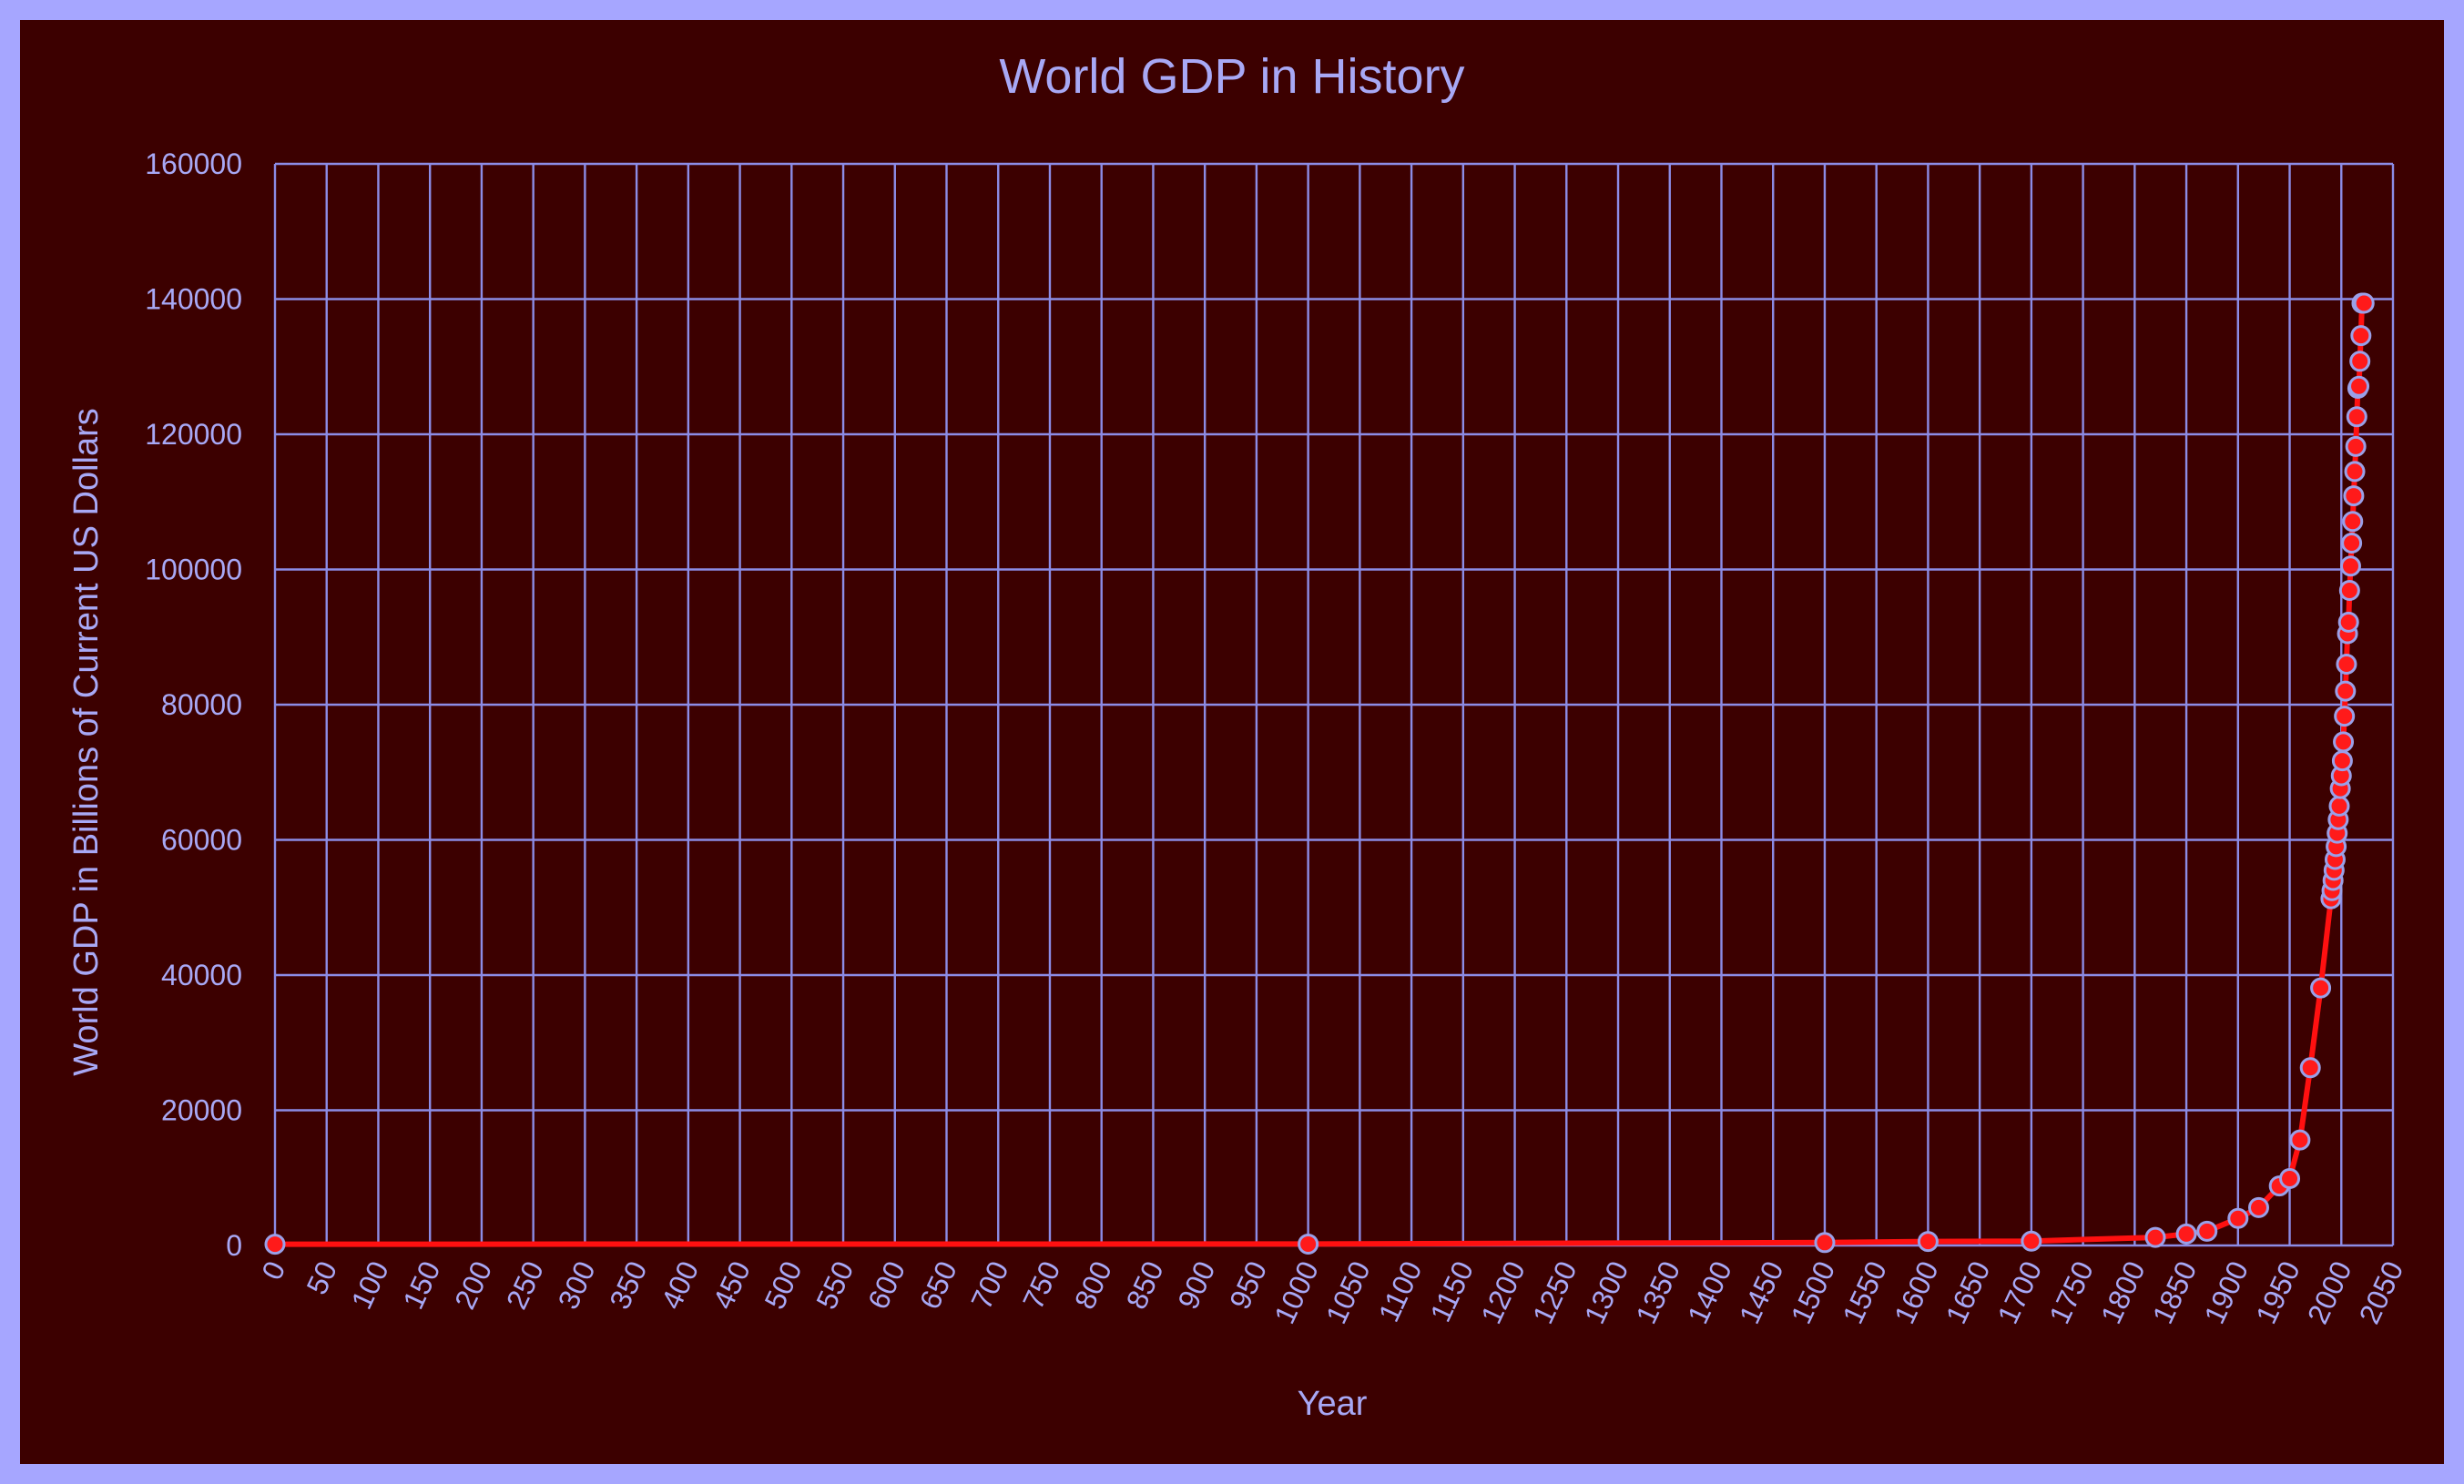 The height and width of the screenshot is (1484, 2464). What do you see at coordinates (1248, 1285) in the screenshot?
I see `x-tick-label: 950` at bounding box center [1248, 1285].